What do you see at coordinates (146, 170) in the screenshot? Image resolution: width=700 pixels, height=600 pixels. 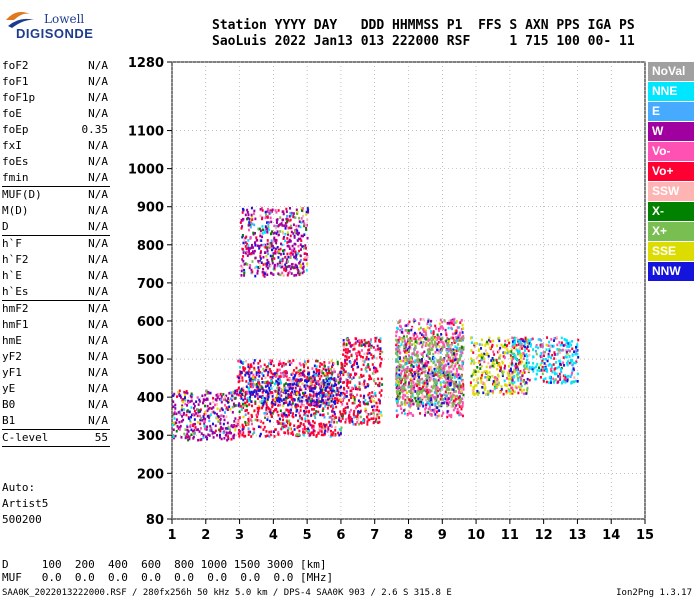 I see `y-tick-label: 1000` at bounding box center [146, 170].